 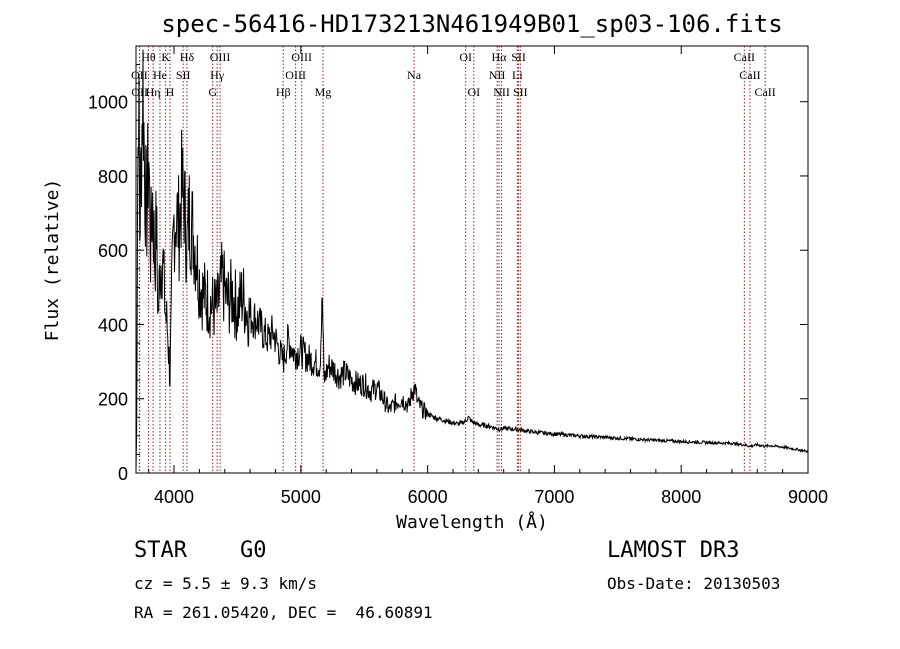 I want to click on y-tick-label: 200, so click(x=113, y=400).